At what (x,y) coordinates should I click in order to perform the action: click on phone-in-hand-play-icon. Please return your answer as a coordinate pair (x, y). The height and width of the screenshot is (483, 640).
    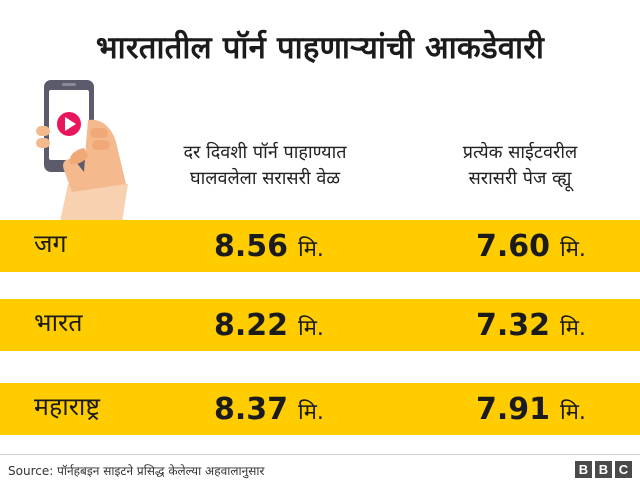
    Looking at the image, I should click on (82, 151).